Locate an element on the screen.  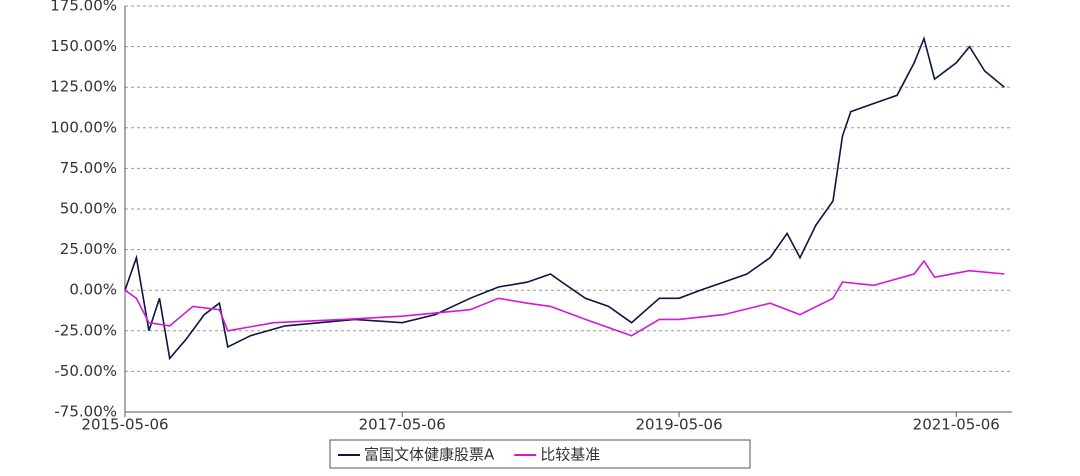
legend-label: 比较基准 is located at coordinates (570, 455).